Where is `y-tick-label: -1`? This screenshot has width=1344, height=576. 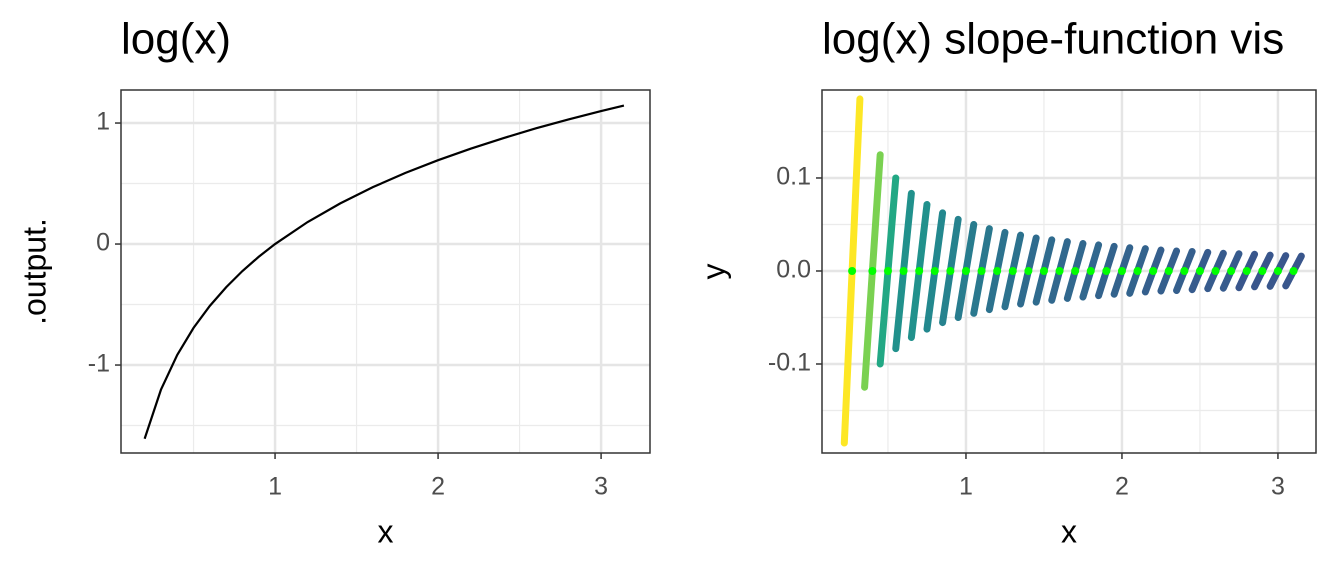 y-tick-label: -1 is located at coordinates (99, 364).